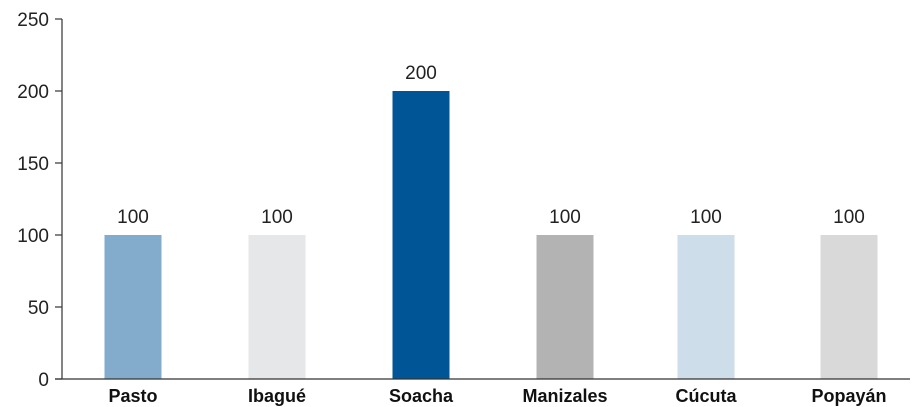 The width and height of the screenshot is (913, 407). Describe the element at coordinates (38, 308) in the screenshot. I see `y-tick-label: 50` at that location.